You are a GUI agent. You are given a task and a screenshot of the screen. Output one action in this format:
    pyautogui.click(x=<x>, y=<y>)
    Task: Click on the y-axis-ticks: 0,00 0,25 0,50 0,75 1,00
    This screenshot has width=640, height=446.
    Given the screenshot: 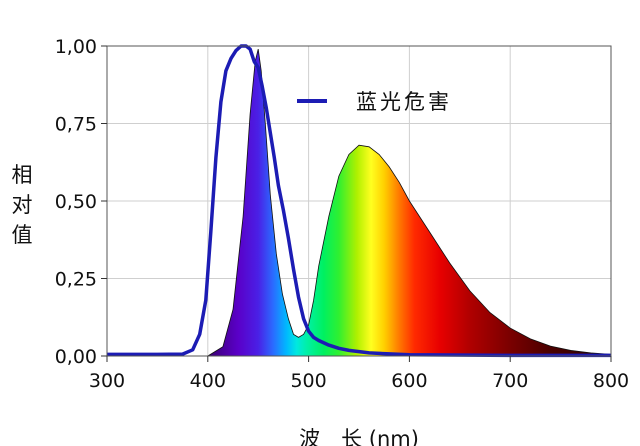 What is the action you would take?
    pyautogui.click(x=81, y=202)
    